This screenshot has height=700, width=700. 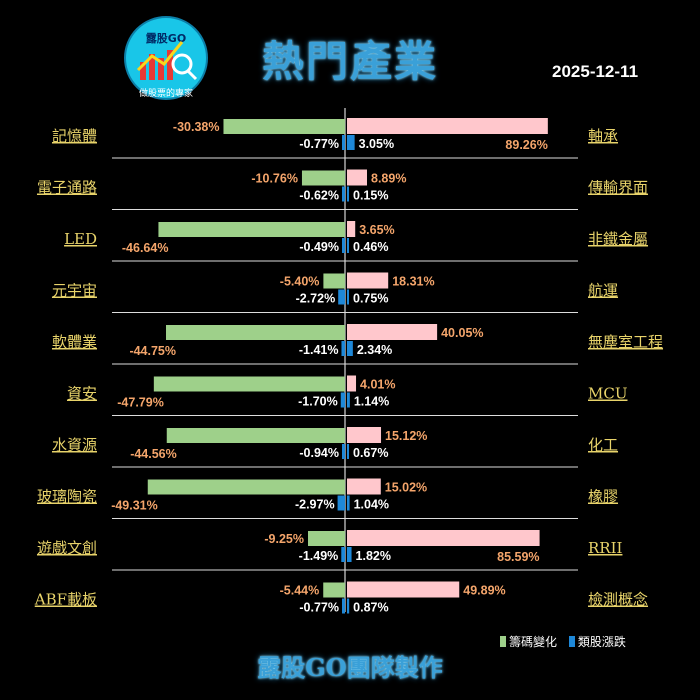 What do you see at coordinates (533, 642) in the screenshot?
I see `legend-label-chip: 籌碼變化` at bounding box center [533, 642].